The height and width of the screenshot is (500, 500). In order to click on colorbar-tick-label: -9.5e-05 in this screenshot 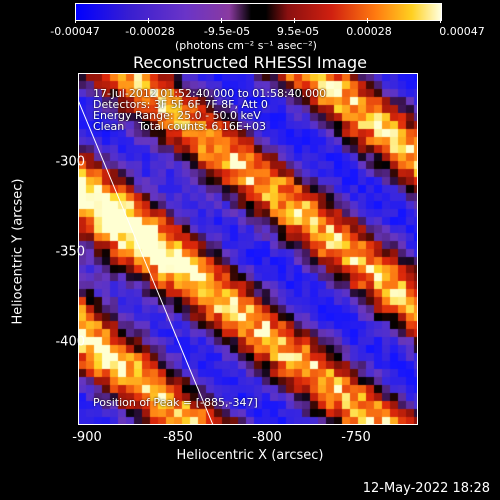, I will do `click(227, 31)`.